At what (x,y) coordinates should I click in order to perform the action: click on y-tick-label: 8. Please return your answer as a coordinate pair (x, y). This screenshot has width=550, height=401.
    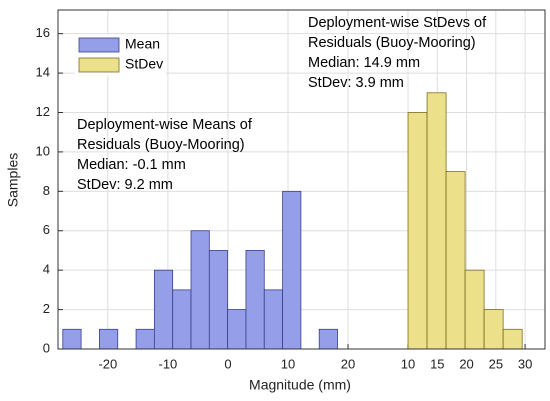
    Looking at the image, I should click on (46, 190).